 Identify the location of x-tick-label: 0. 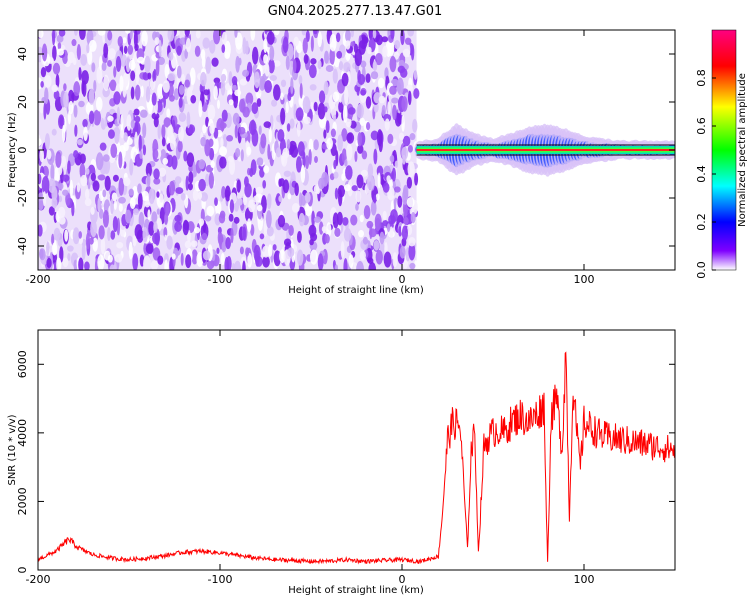
(402, 279).